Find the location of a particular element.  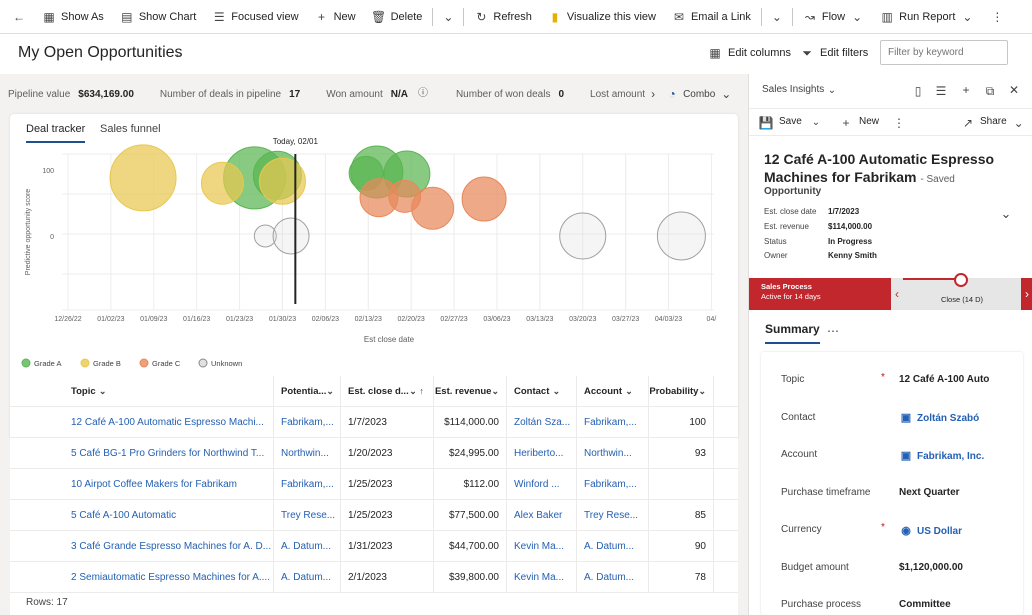

field-value: $1,120,000.00 is located at coordinates (931, 567).